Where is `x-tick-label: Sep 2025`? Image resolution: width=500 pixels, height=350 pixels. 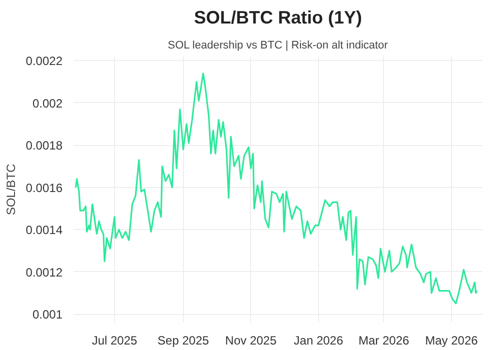 x-tick-label: Sep 2025 is located at coordinates (184, 341).